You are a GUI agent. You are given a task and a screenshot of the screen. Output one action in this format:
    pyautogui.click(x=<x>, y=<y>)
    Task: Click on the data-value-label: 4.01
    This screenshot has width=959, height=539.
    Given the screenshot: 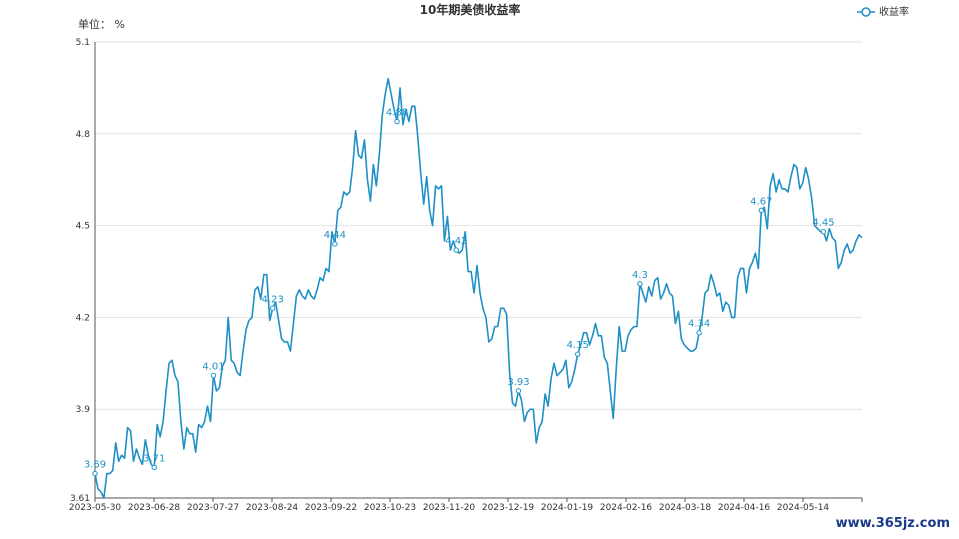 What is the action you would take?
    pyautogui.click(x=213, y=367)
    